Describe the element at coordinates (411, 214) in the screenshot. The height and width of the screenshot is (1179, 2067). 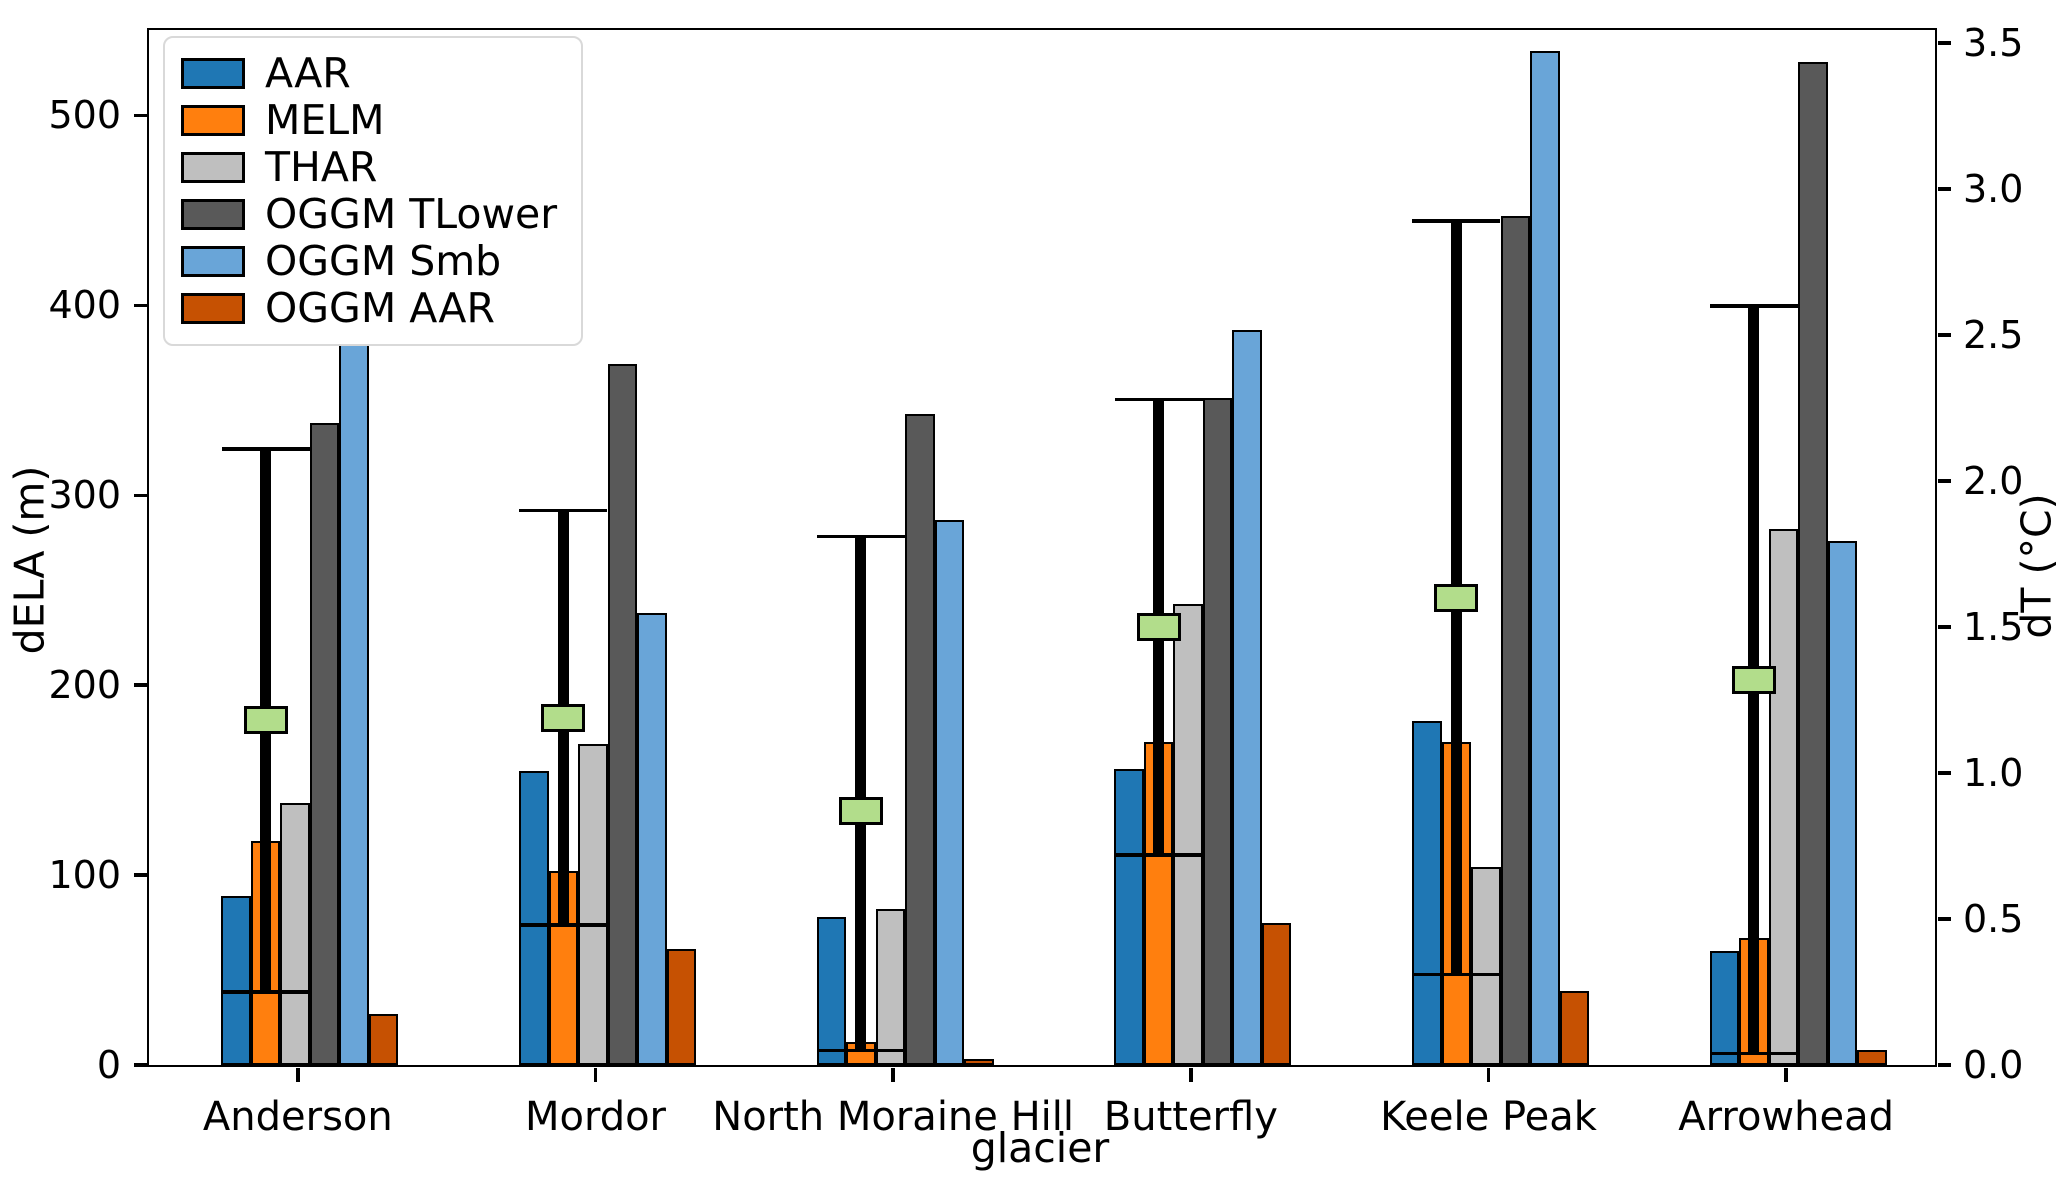
I see `legend-label: OGGM TLower` at that location.